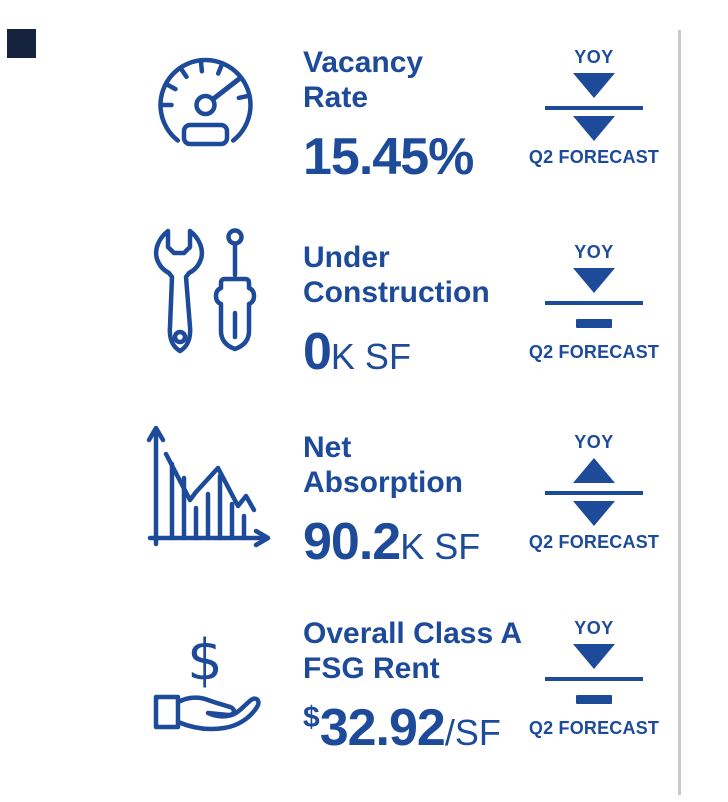  Describe the element at coordinates (392, 542) in the screenshot. I see `metric-value: 90.2K SF` at that location.